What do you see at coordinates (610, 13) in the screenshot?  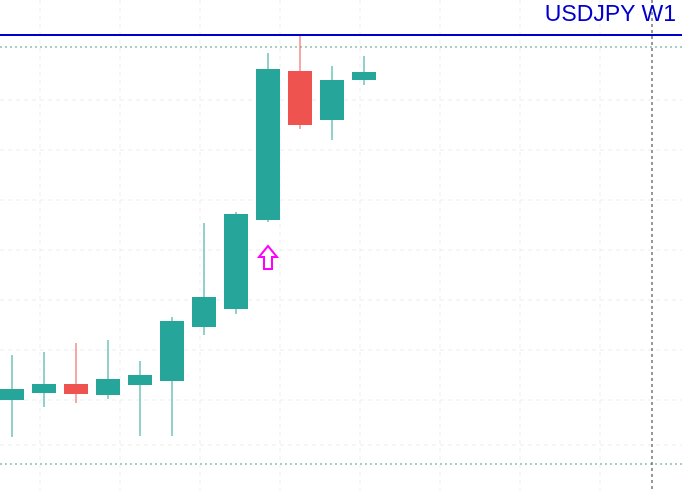 I see `chart-title: USDJPY W1` at bounding box center [610, 13].